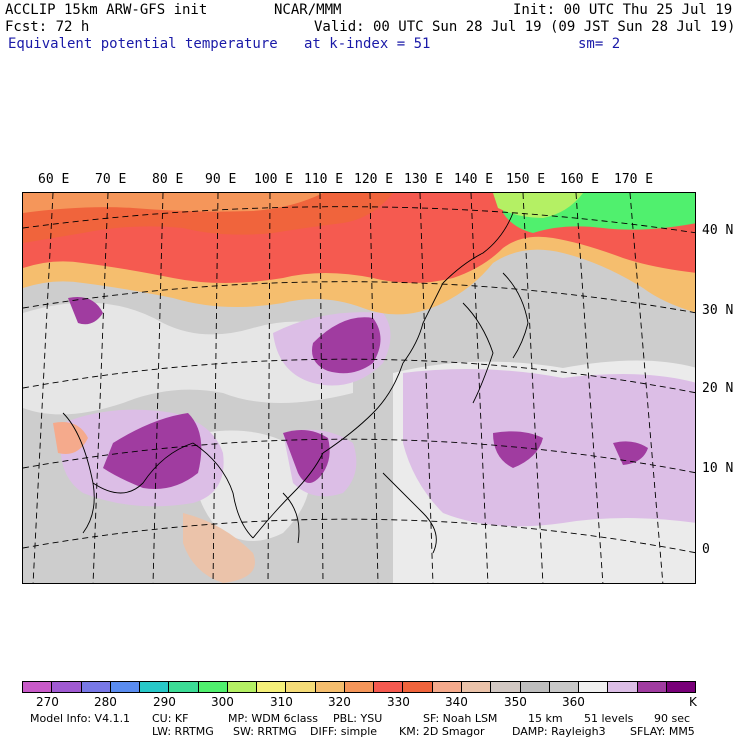  Describe the element at coordinates (549, 448) in the screenshot. I see `purple-region` at that location.